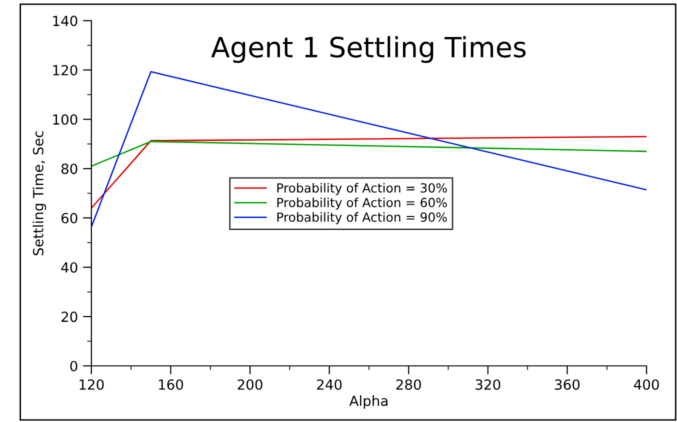 This screenshot has width=677, height=422. Describe the element at coordinates (171, 384) in the screenshot. I see `x-tick-label: 160` at that location.